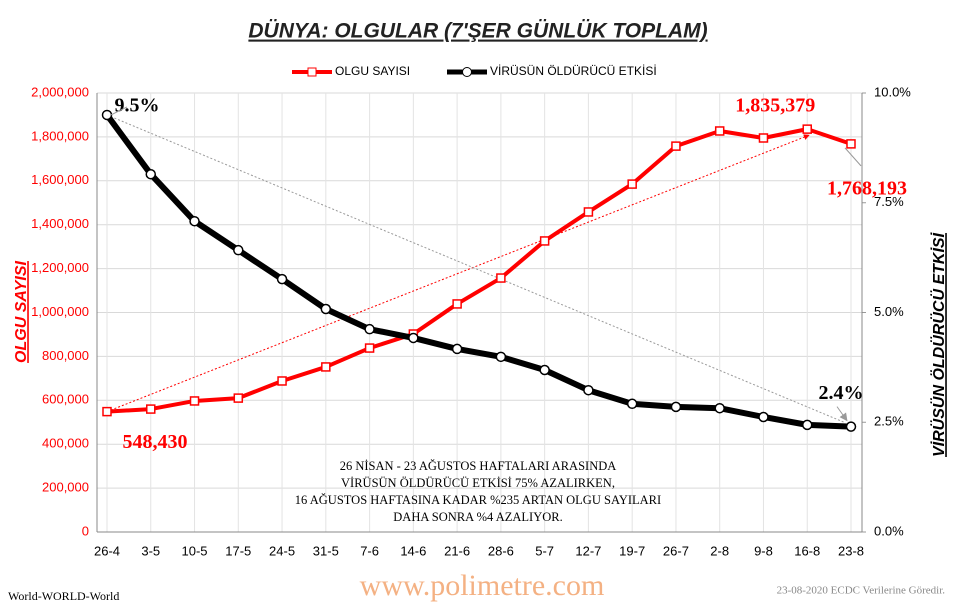  Describe the element at coordinates (107, 550) in the screenshot. I see `x-tick-label: 26-4` at that location.